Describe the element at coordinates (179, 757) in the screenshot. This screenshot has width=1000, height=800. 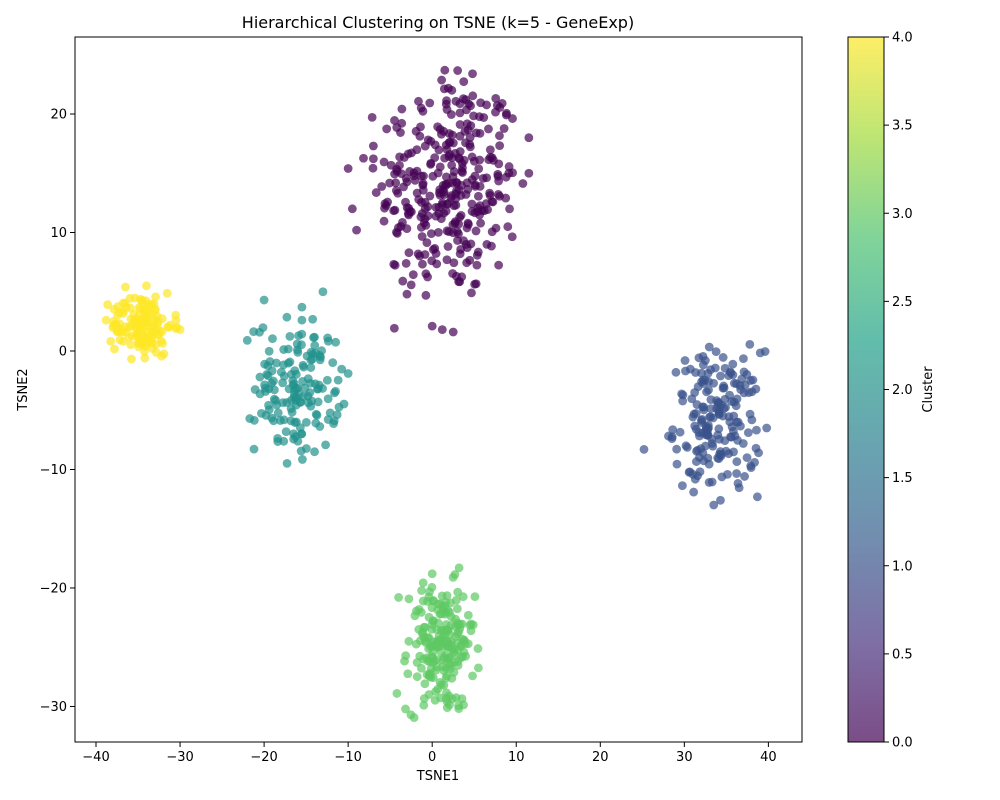
I see `x-tick-label: −30` at that location.